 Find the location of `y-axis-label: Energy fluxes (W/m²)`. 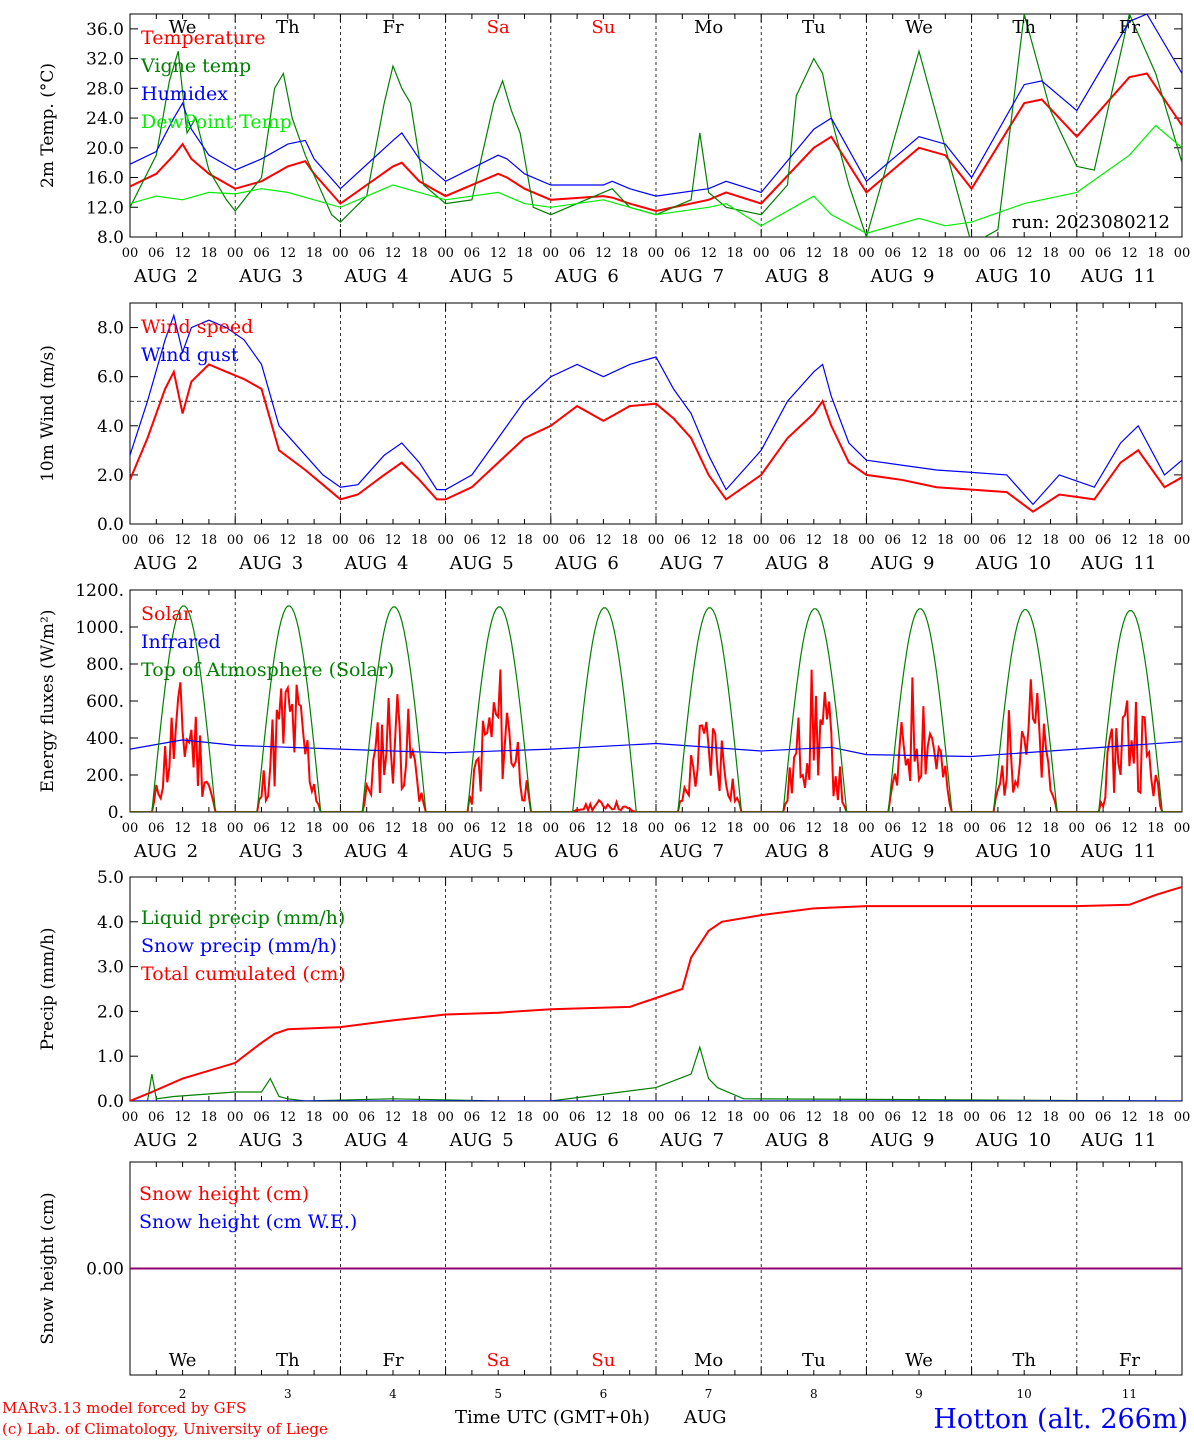

y-axis-label: Energy fluxes (W/m²) is located at coordinates (48, 701).